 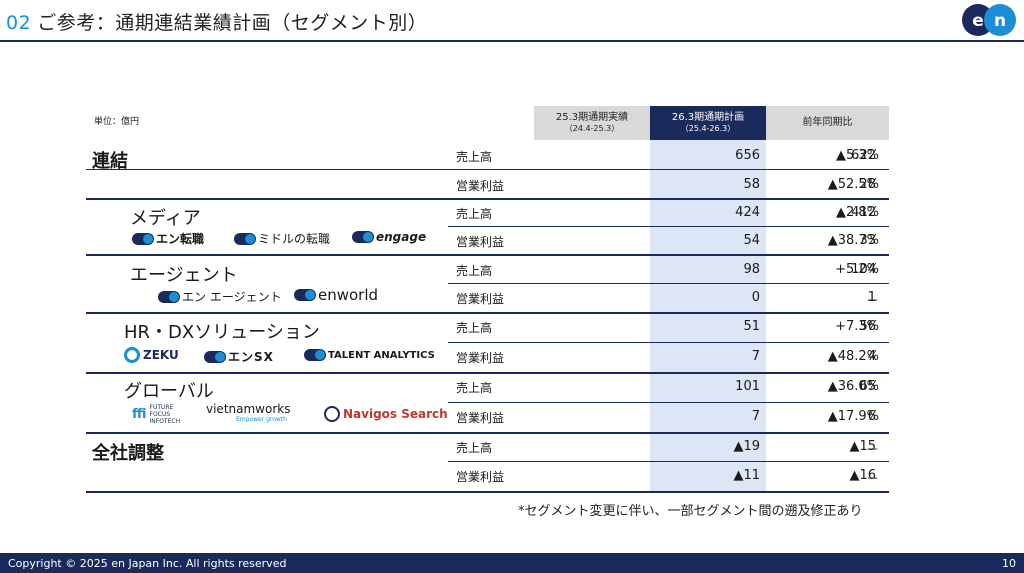 What do you see at coordinates (1009, 563) in the screenshot?
I see `page-number: 10` at bounding box center [1009, 563].